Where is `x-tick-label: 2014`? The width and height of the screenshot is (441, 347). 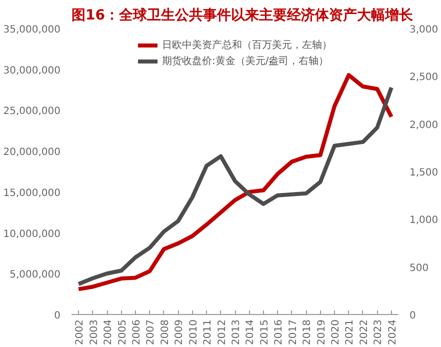
x-tick-label: 2014 is located at coordinates (250, 332).